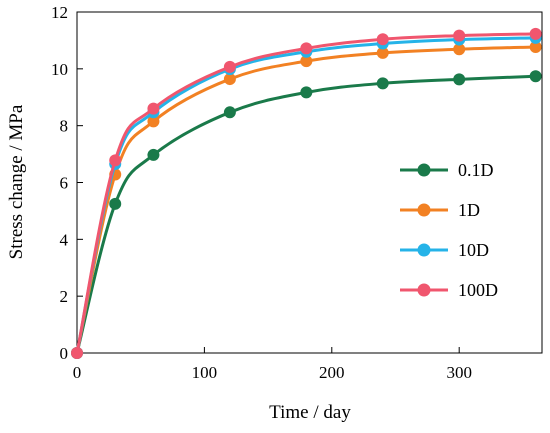 This screenshot has width=550, height=433. Describe the element at coordinates (64, 126) in the screenshot. I see `y-tick-label: 8` at that location.